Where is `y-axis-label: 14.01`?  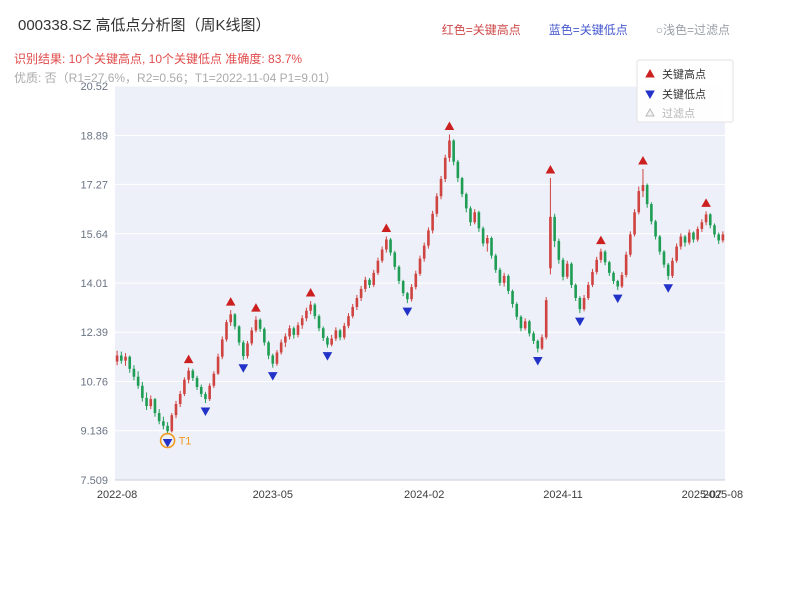
y-axis-label: 14.01 is located at coordinates (94, 284).